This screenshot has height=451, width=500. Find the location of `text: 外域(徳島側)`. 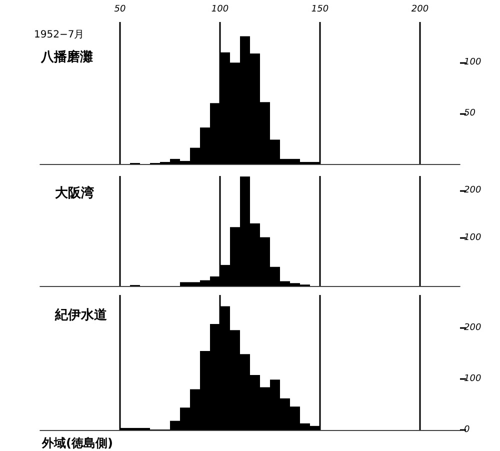

text: 外域(徳島側) is located at coordinates (77, 443).